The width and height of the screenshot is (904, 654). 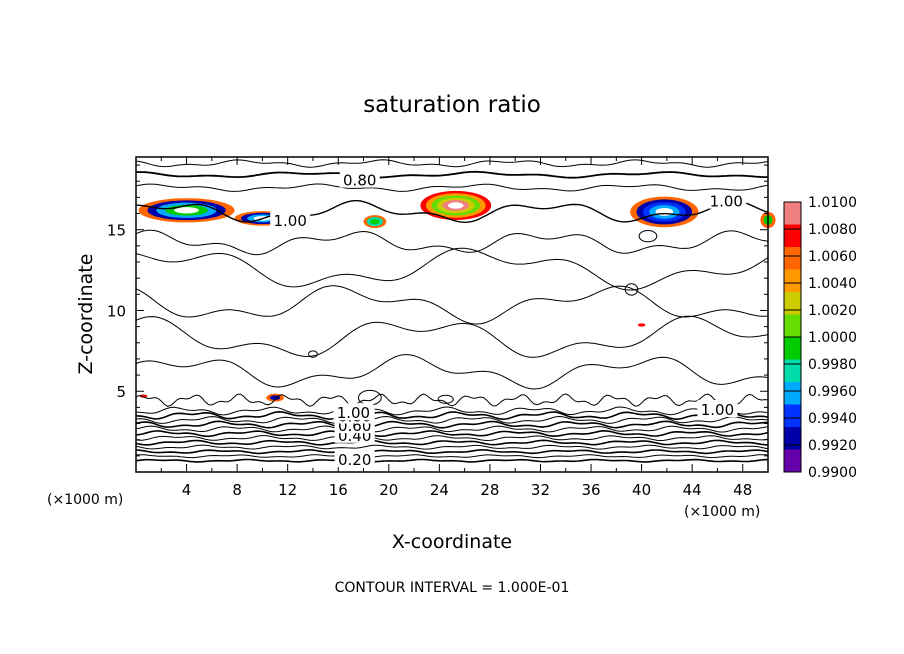 I want to click on colorbar-tick-label: 1.0020, so click(x=832, y=311).